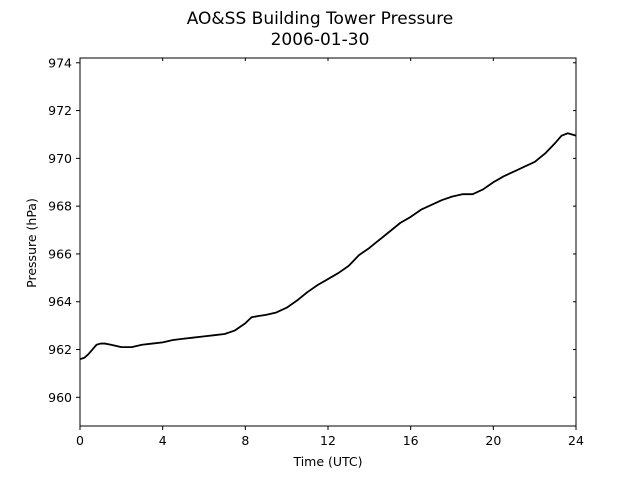 The image size is (640, 480). Describe the element at coordinates (493, 440) in the screenshot. I see `x-tick-label: 20` at that location.